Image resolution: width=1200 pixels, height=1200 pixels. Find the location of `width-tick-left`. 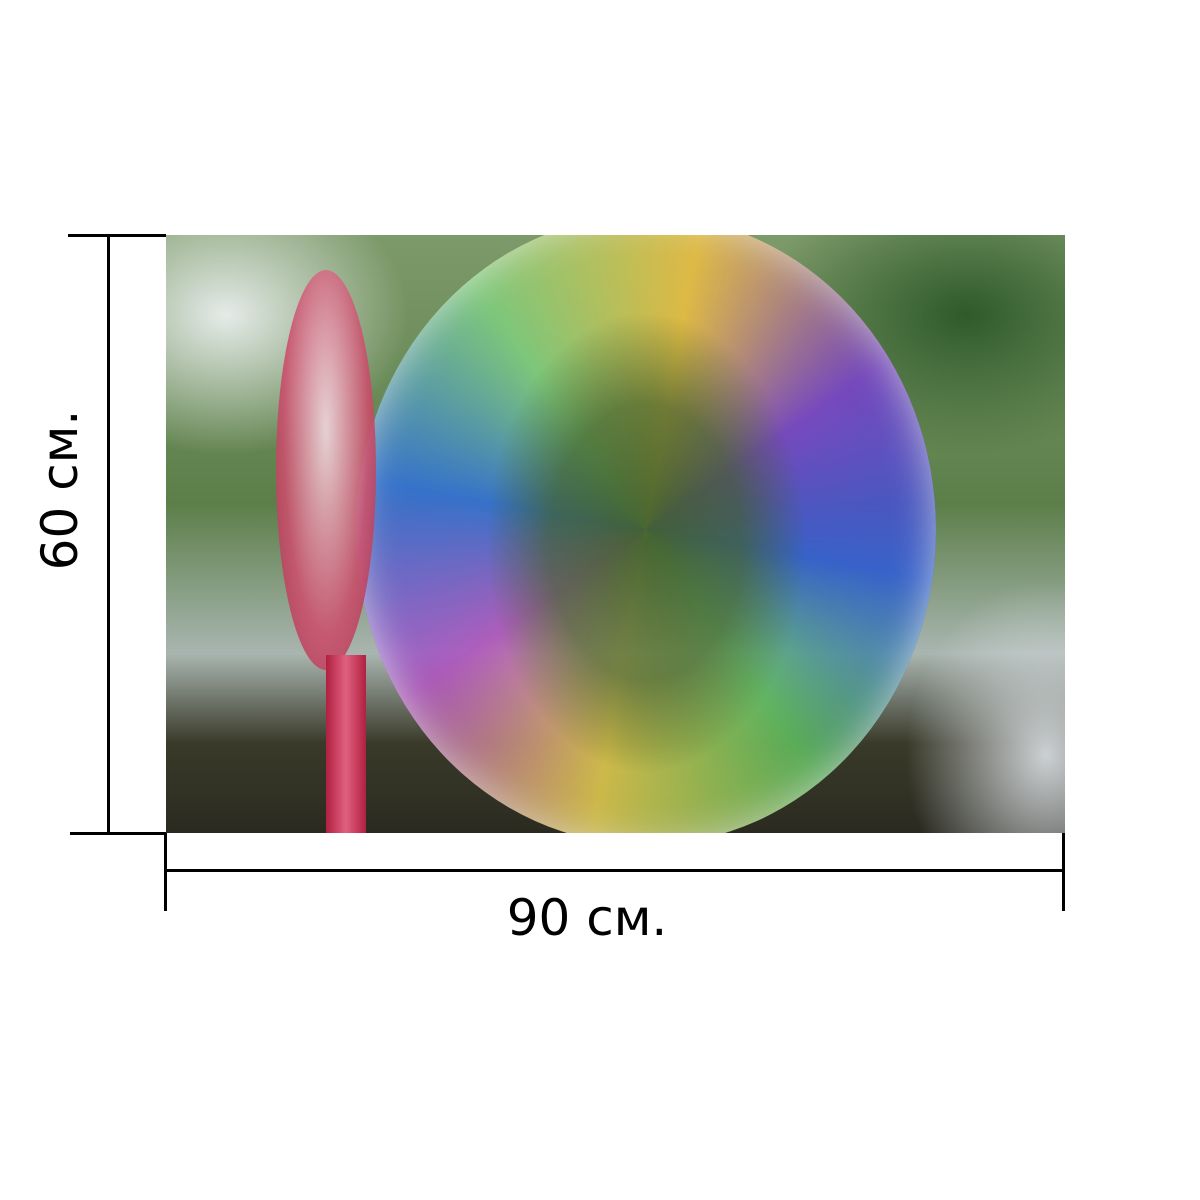

width-tick-left is located at coordinates (165, 872).